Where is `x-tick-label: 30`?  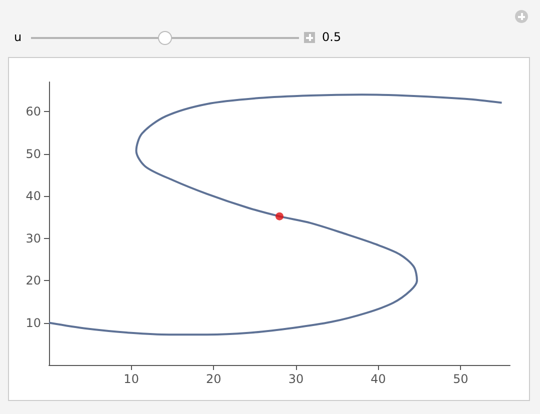 x-tick-label: 30 is located at coordinates (296, 379).